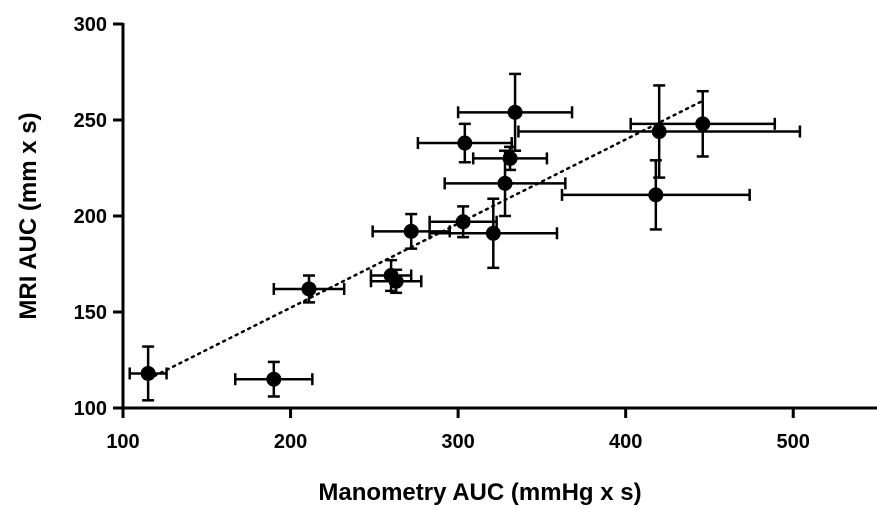 This screenshot has width=877, height=510. Describe the element at coordinates (793, 442) in the screenshot. I see `x-tick-label: 500` at that location.